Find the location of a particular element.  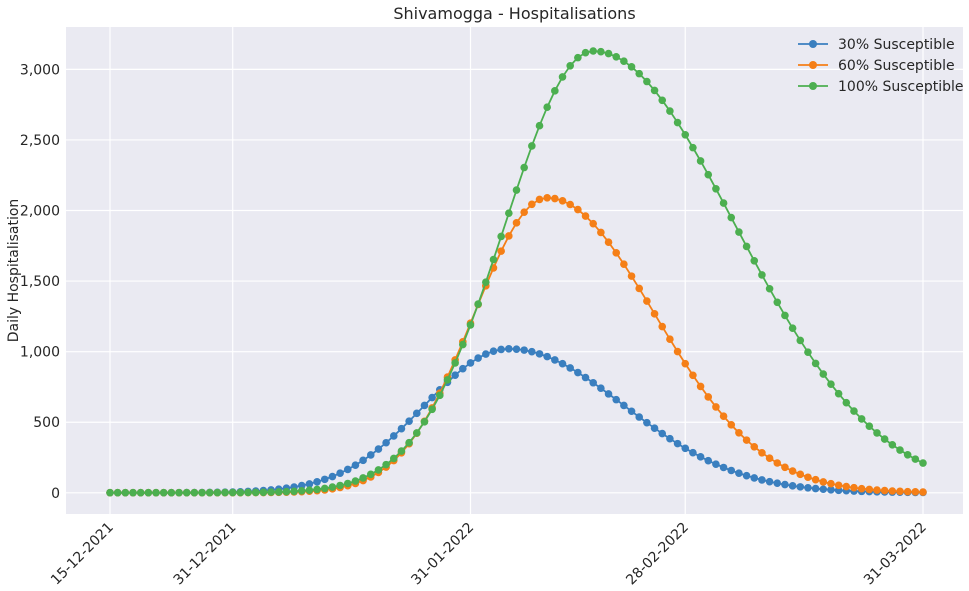

chart-title: Shivamogga - Hospitalisations is located at coordinates (514, 13).